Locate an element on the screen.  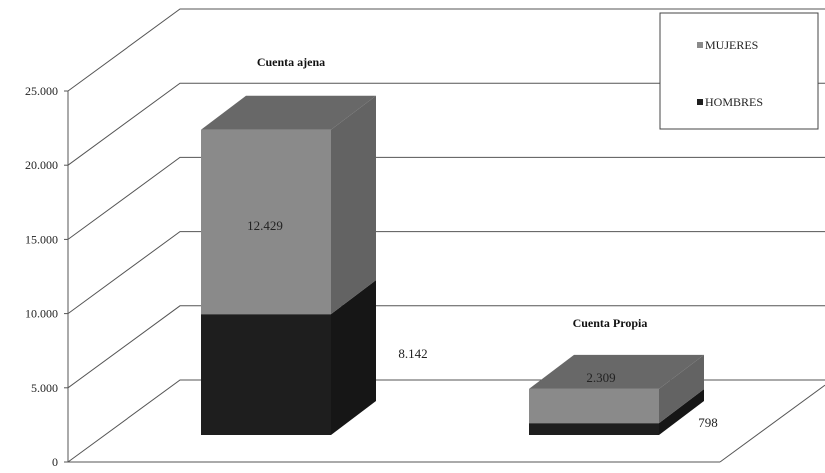
floor-right-edge is located at coordinates (772, 423).